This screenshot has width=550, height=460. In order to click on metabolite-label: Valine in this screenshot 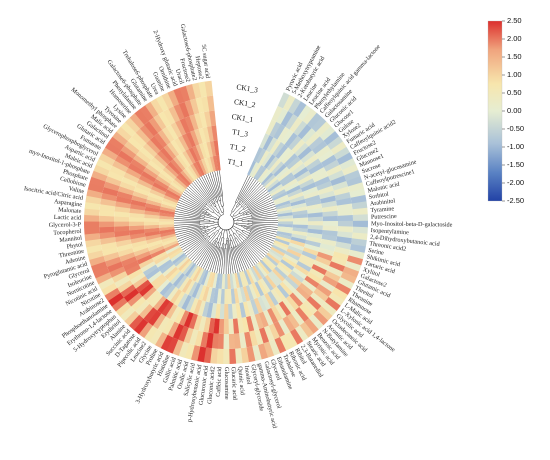, I will do `click(76, 190)`.